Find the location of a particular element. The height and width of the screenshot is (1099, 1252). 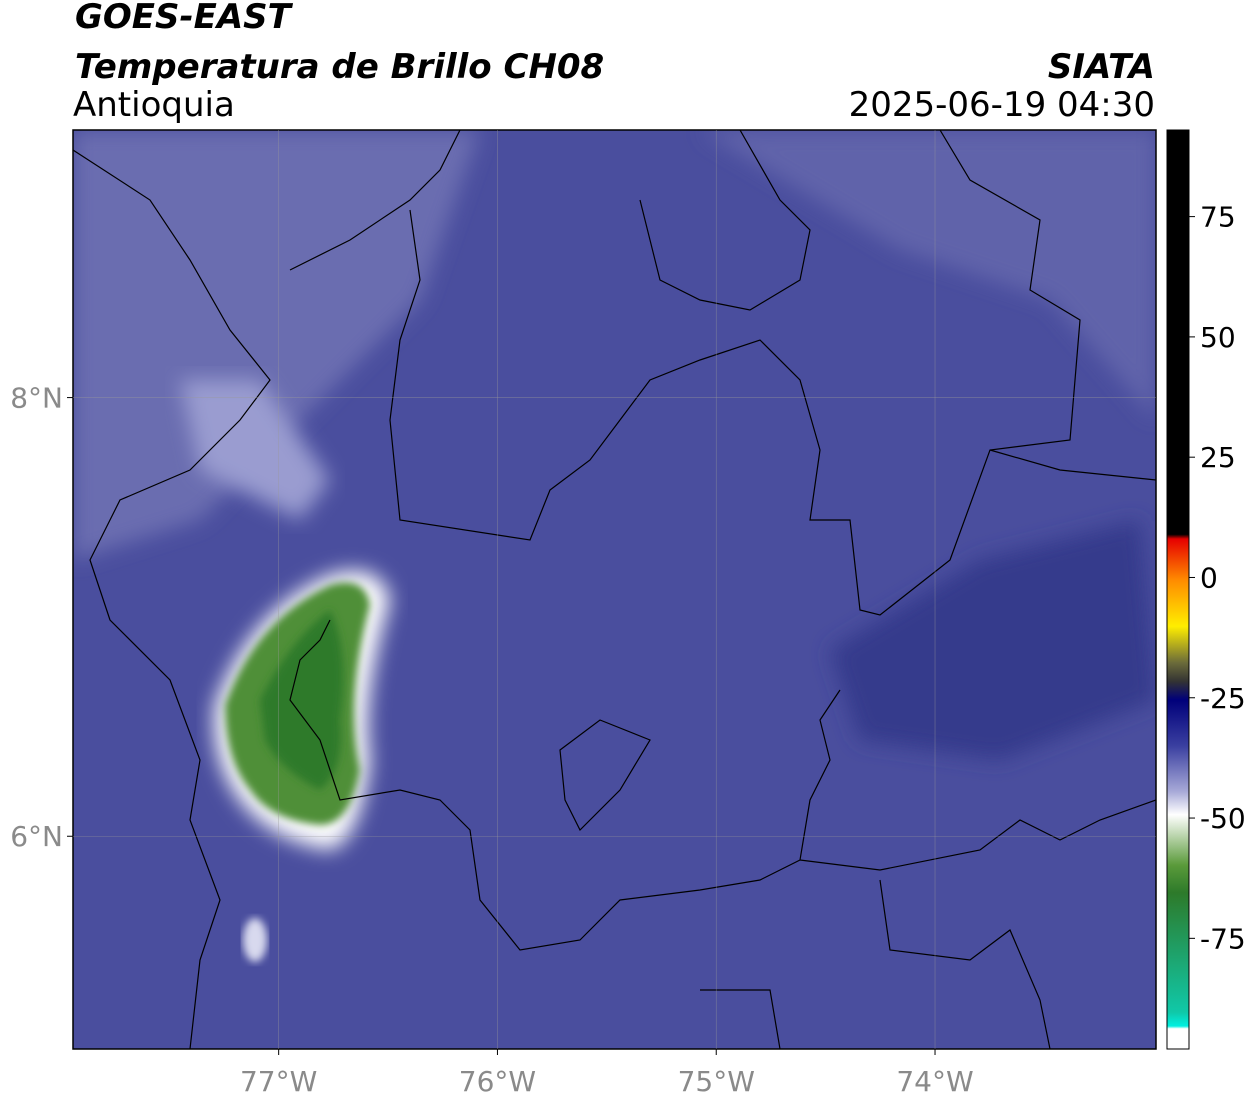

datetime: 2025-06-19 04:30 is located at coordinates (1002, 105).